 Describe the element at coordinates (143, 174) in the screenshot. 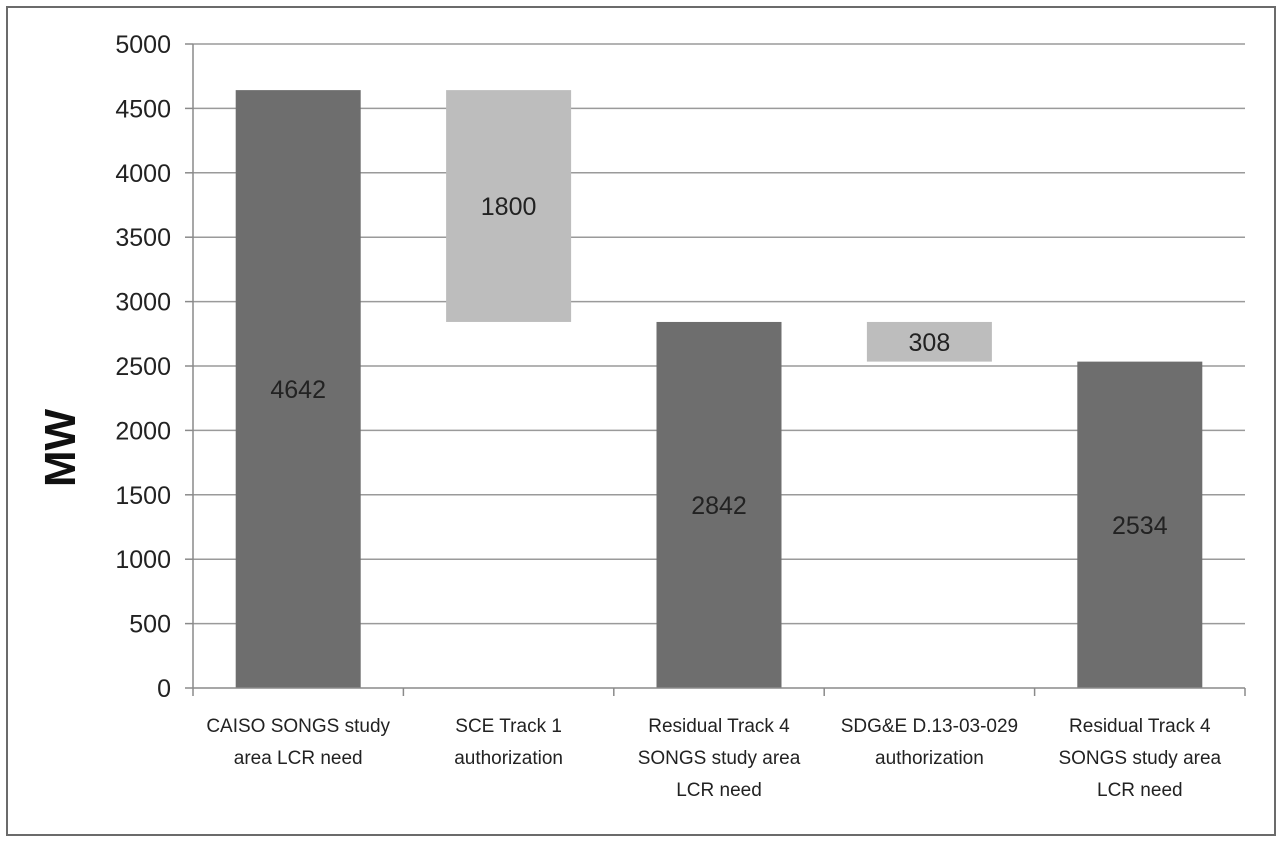

I see `y-tick-label: 4000` at that location.